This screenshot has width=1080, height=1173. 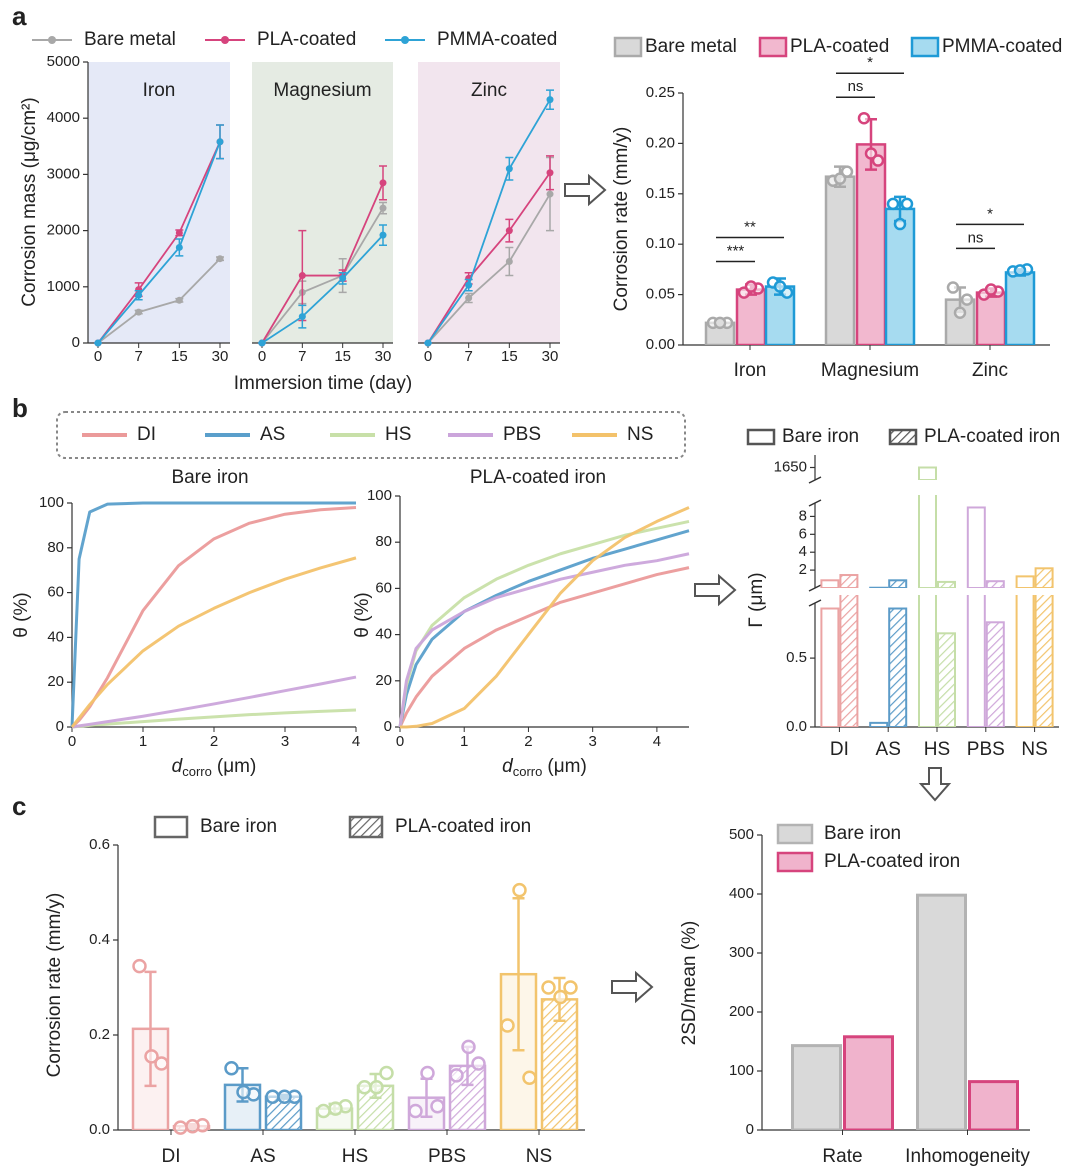 I want to click on y-tick-label: 3000, so click(x=63, y=173).